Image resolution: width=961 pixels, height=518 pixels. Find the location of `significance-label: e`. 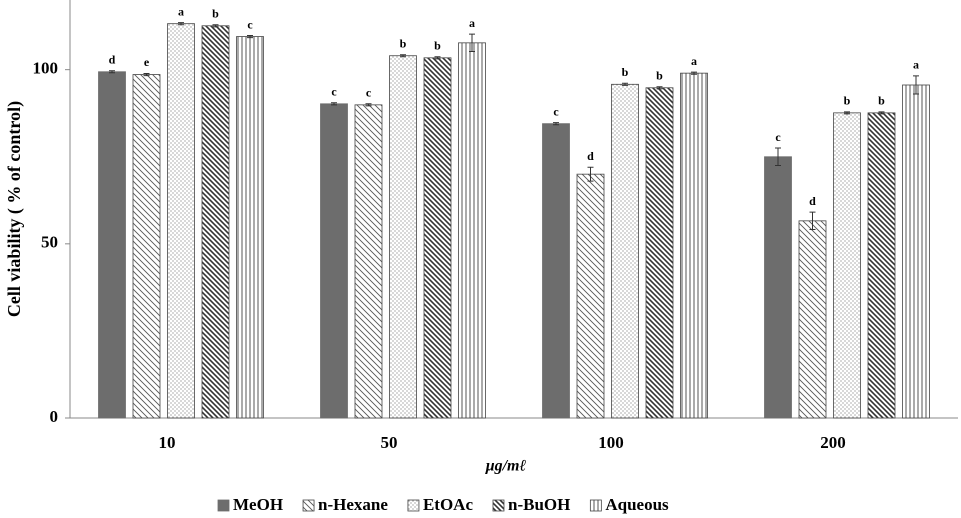

significance-label: e is located at coordinates (147, 62).